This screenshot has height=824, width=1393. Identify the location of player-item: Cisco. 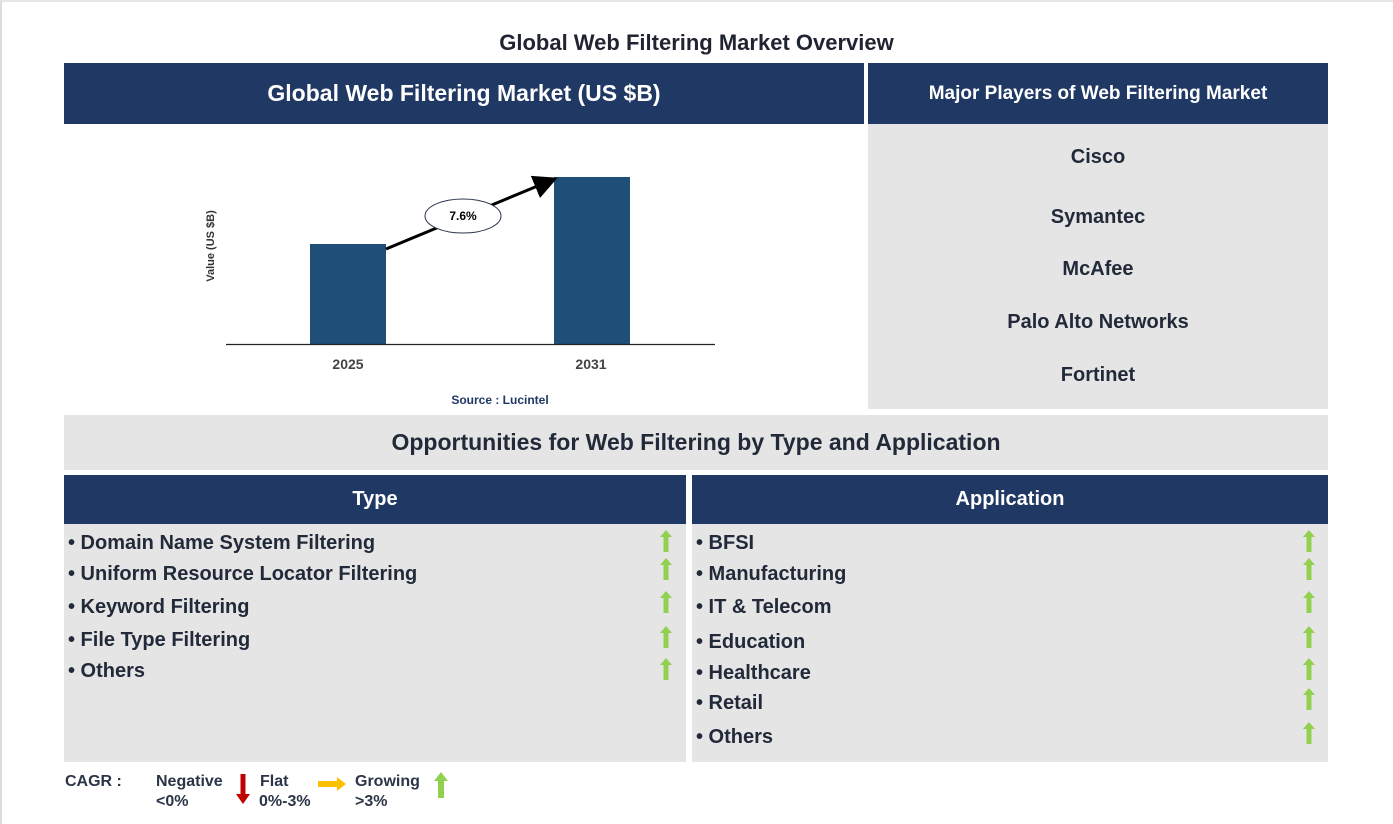
(1098, 157).